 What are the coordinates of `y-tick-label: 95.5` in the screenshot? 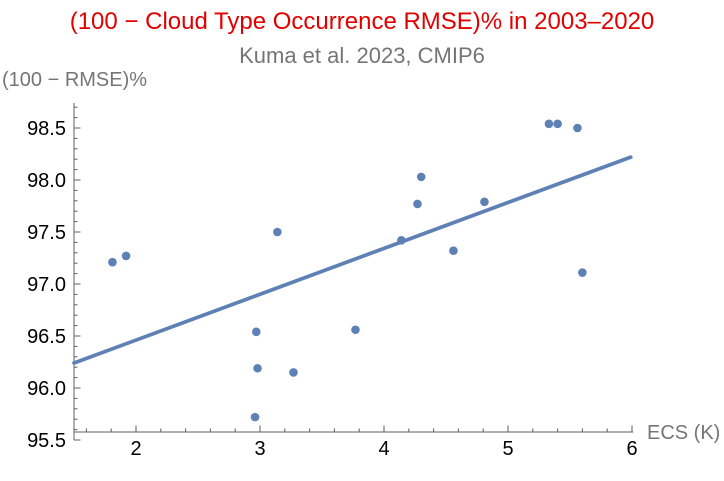 It's located at (46, 441).